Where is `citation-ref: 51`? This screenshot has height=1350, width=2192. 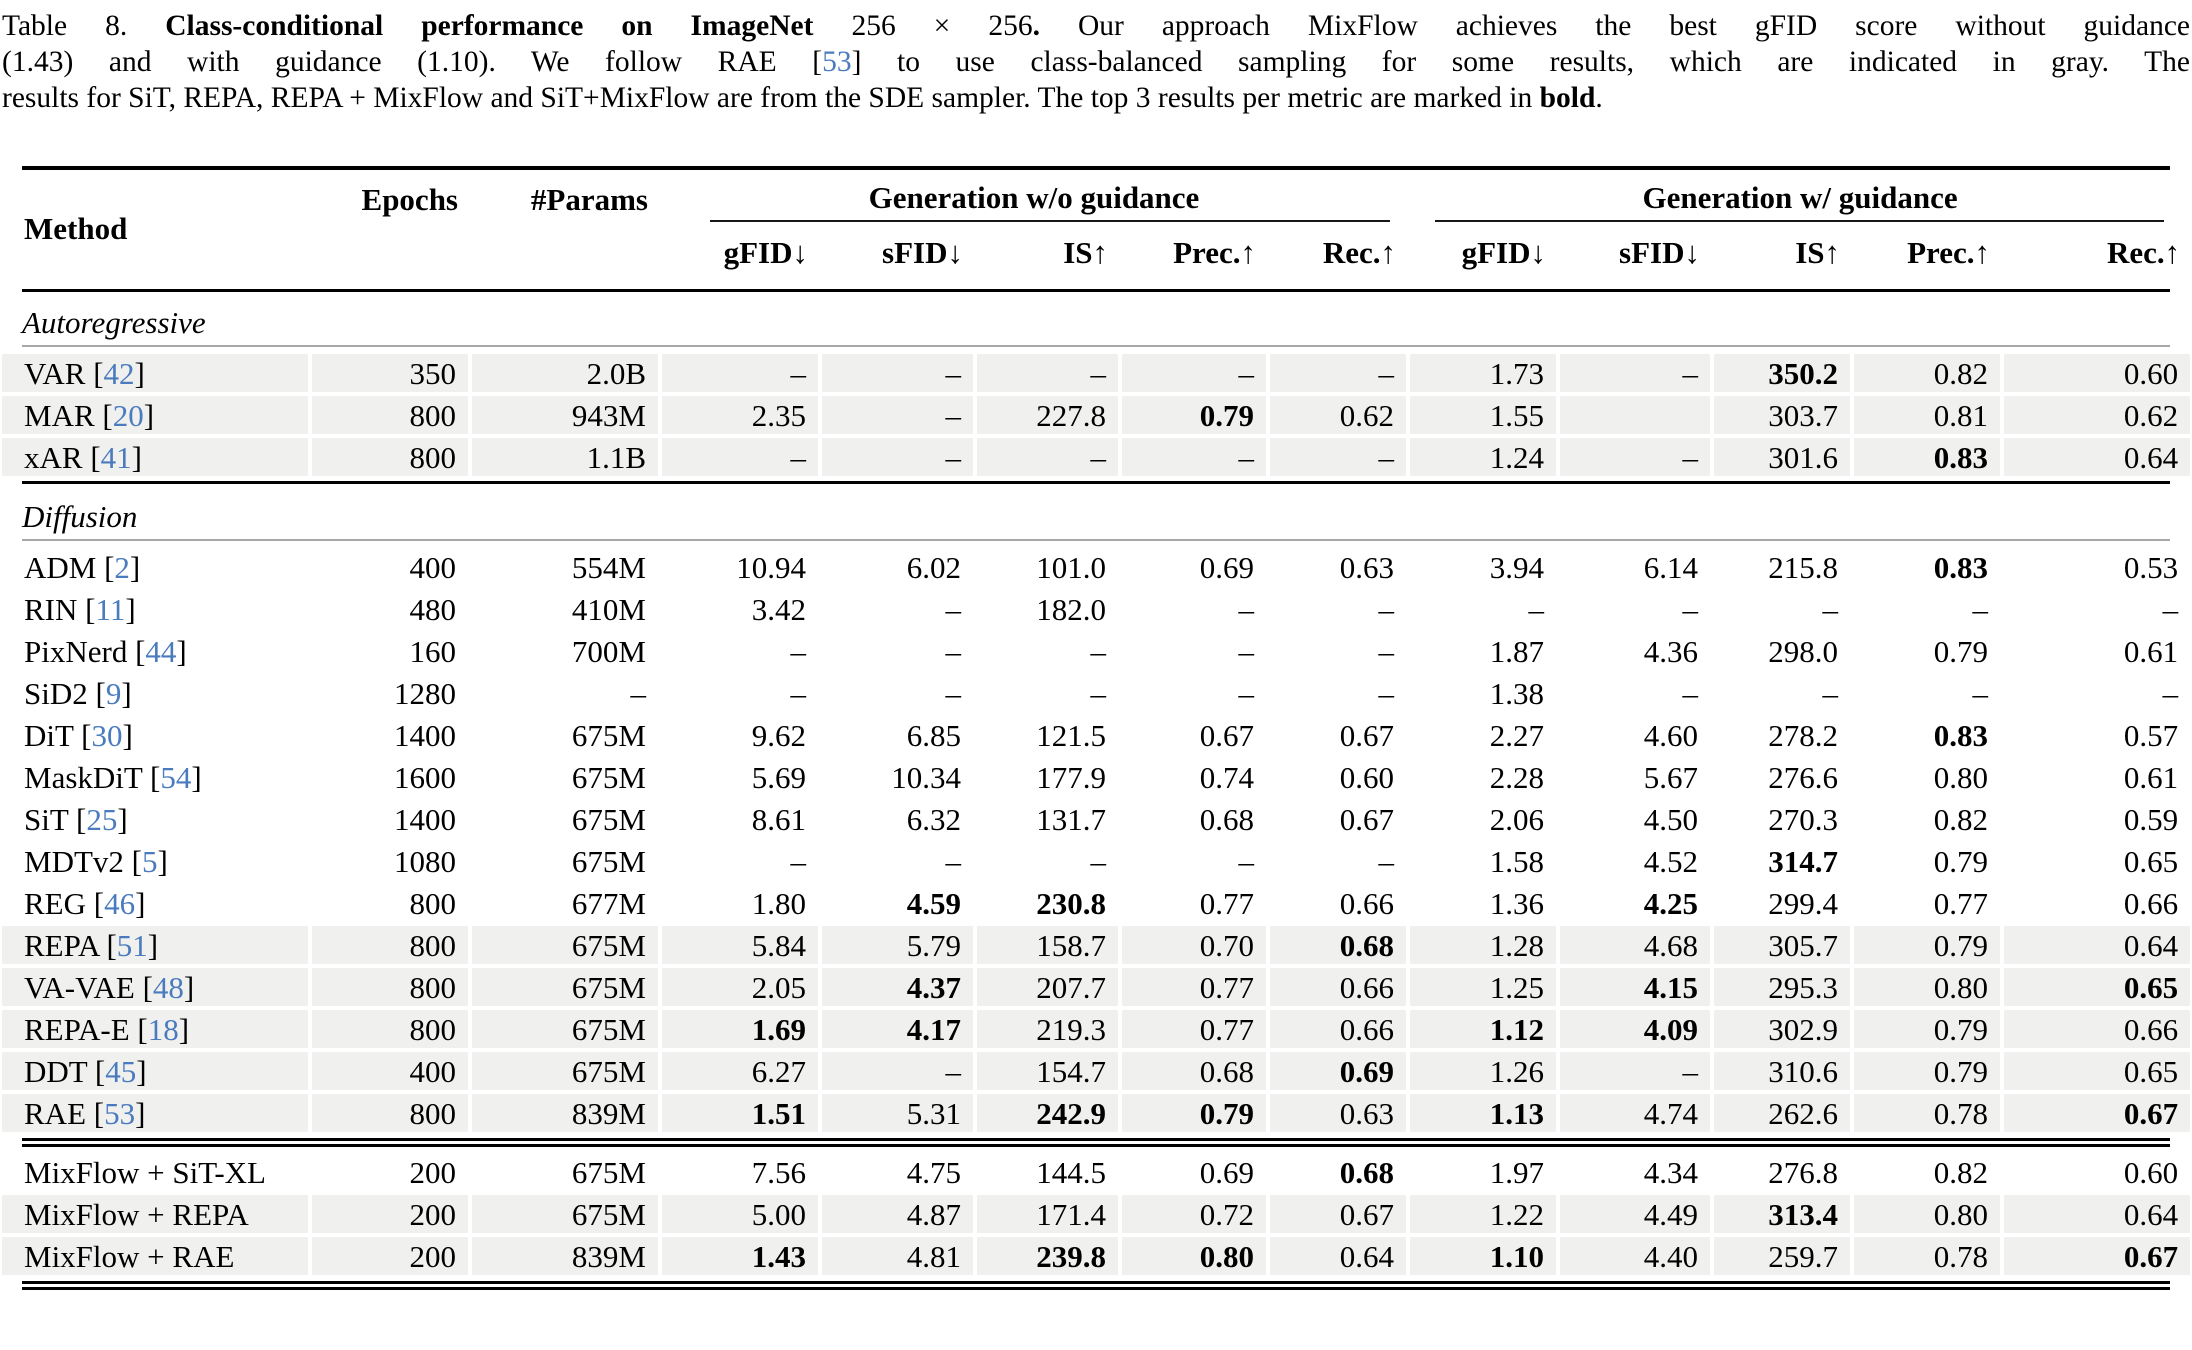
citation-ref: 51 is located at coordinates (132, 945).